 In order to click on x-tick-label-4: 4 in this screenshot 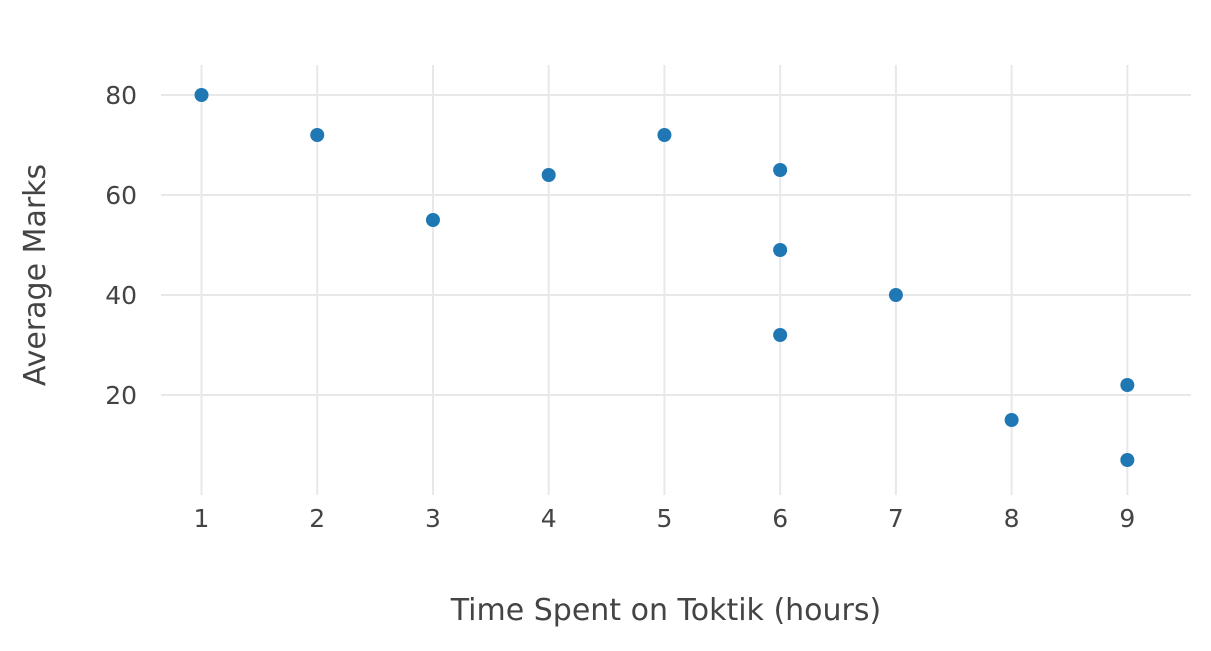, I will do `click(549, 518)`.